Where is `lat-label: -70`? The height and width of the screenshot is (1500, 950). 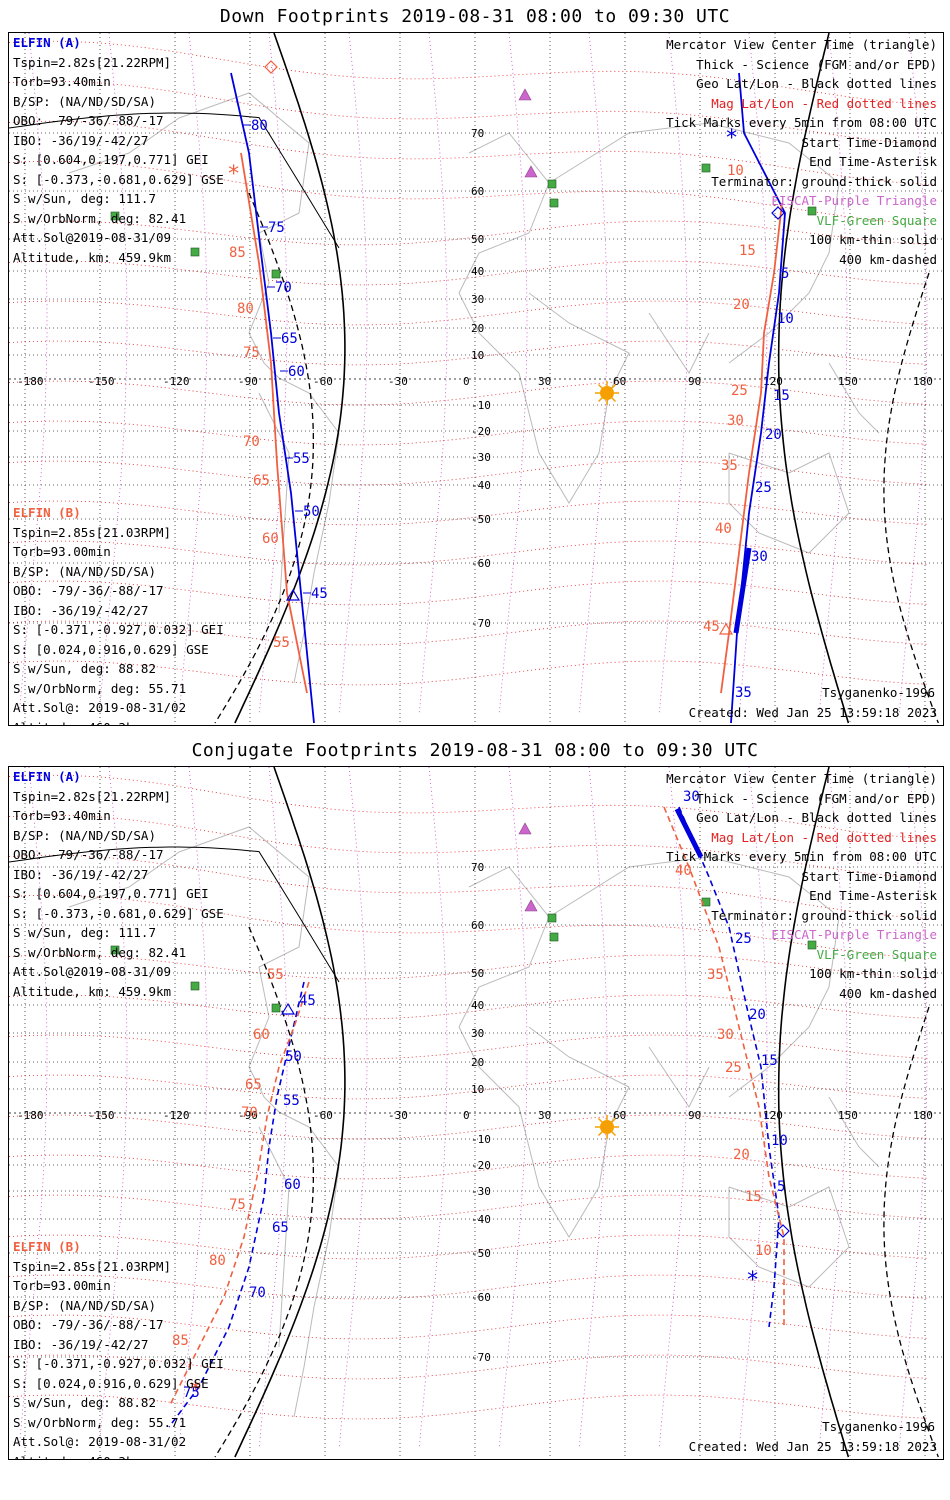
lat-label: -70 is located at coordinates (481, 1357).